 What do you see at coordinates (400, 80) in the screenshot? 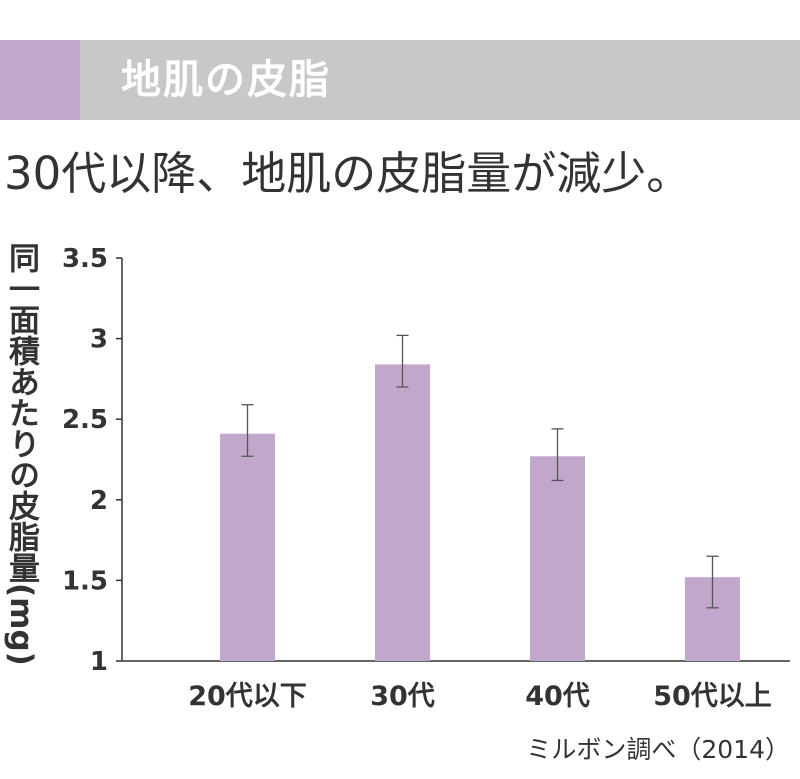
I see `header-banner: 地肌の皮脂` at bounding box center [400, 80].